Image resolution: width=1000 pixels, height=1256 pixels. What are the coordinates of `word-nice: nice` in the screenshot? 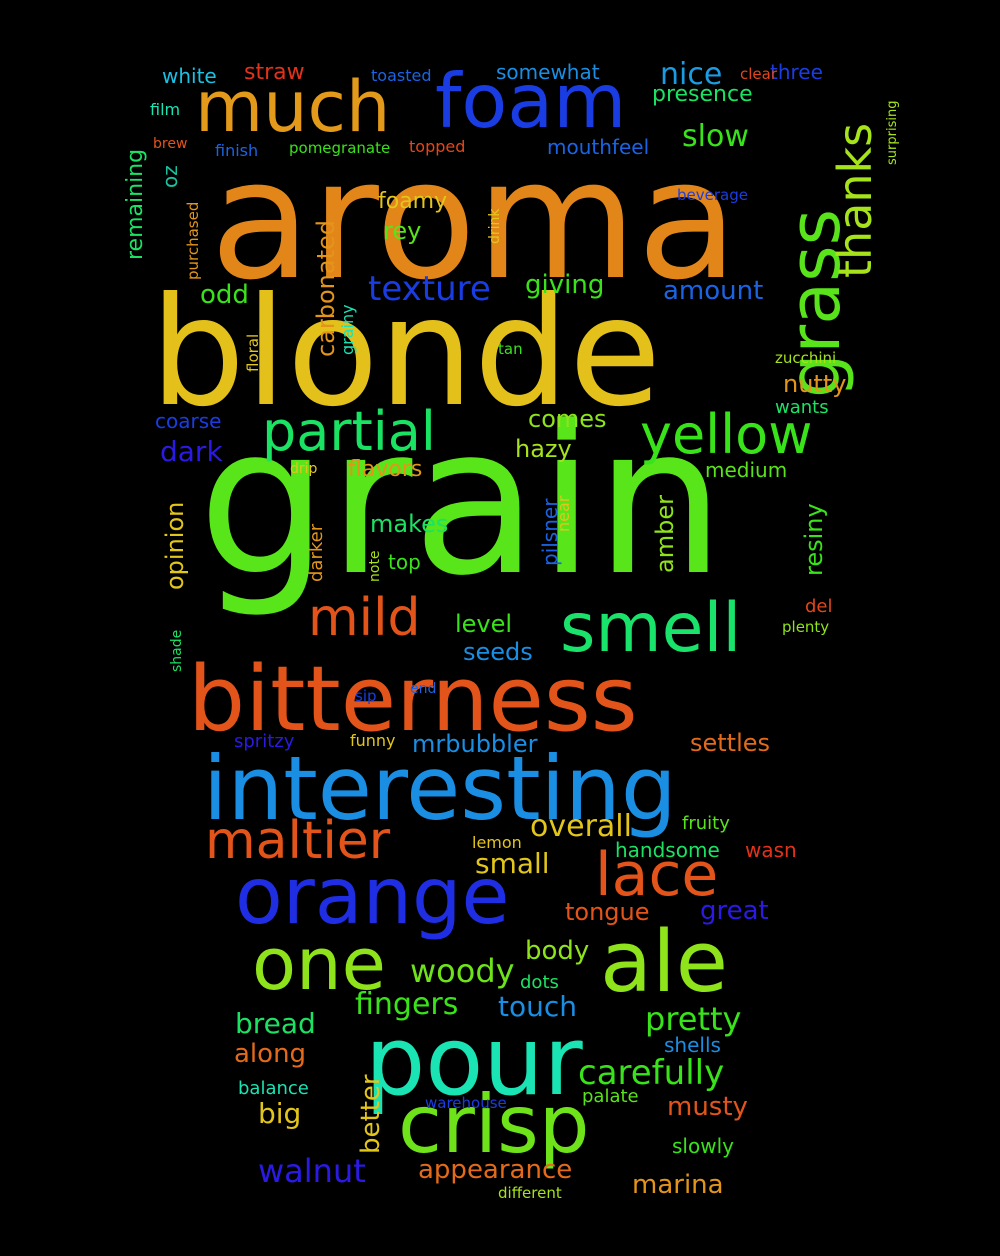 It's located at (691, 74).